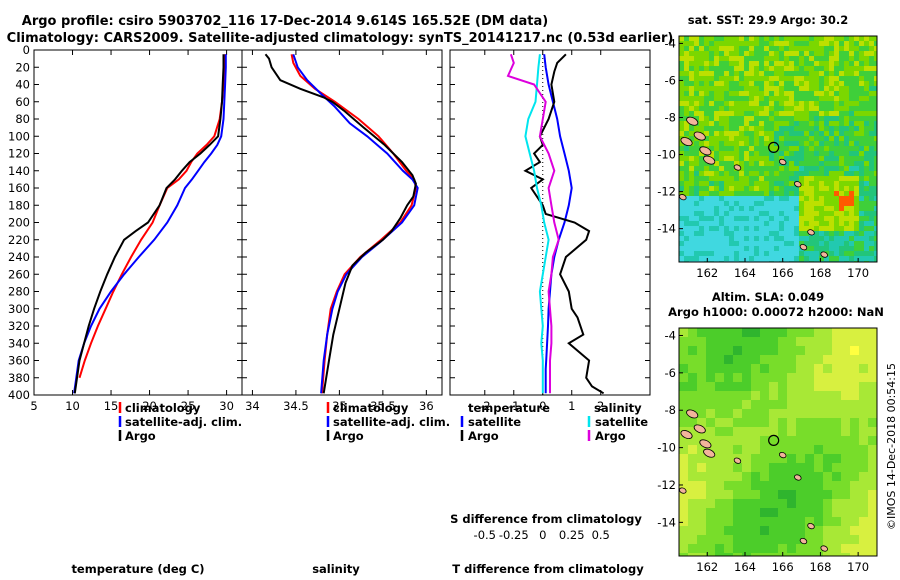 This screenshot has width=900, height=580. What do you see at coordinates (183, 422) in the screenshot?
I see `legend-sat-adj: satellite-adj. clim.` at bounding box center [183, 422].